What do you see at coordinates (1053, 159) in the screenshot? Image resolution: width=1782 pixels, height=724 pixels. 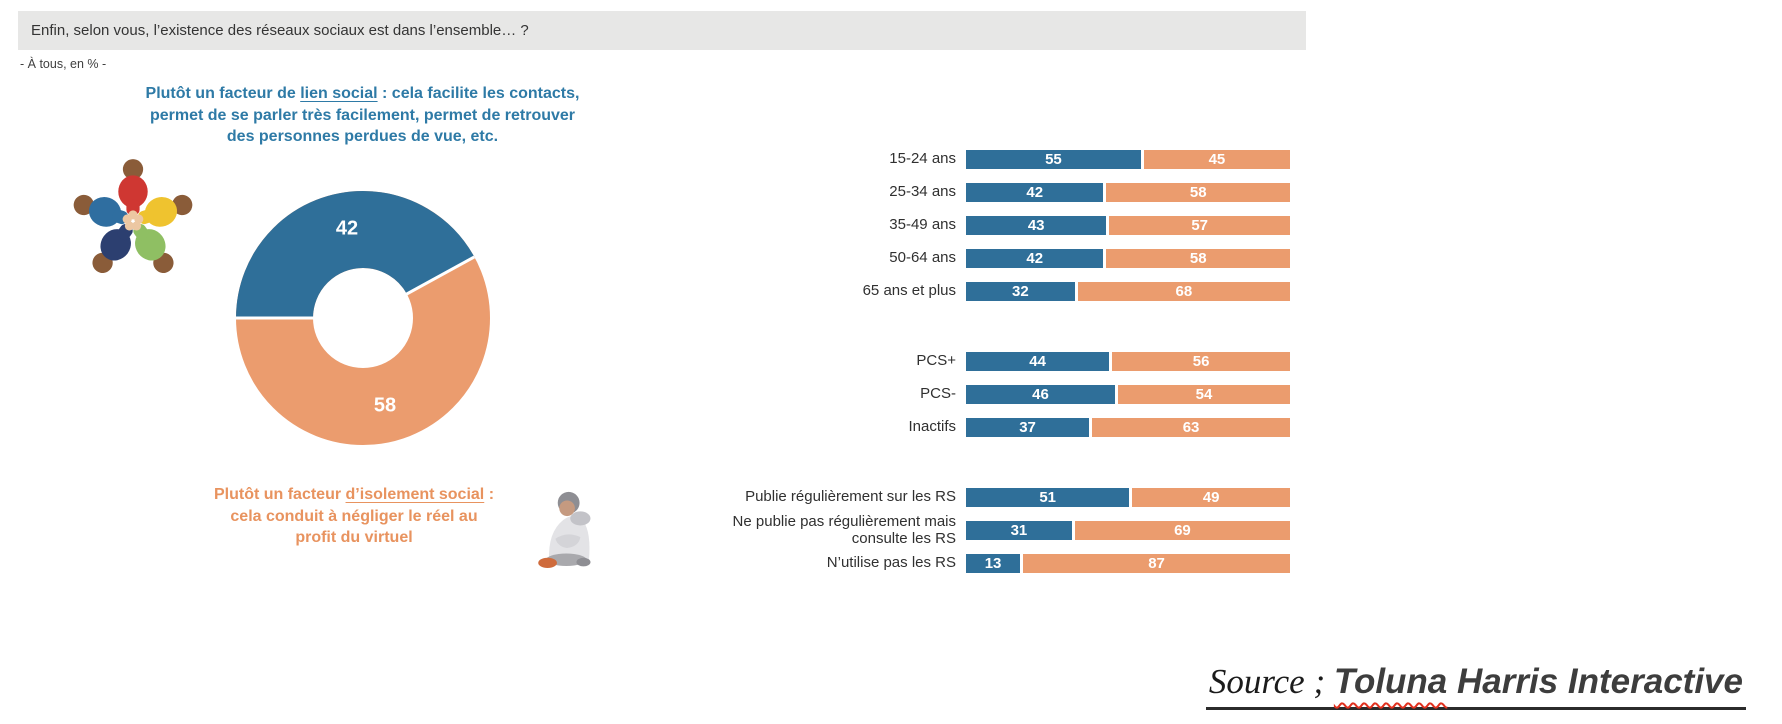 I see `bar-segment-blue: 55` at bounding box center [1053, 159].